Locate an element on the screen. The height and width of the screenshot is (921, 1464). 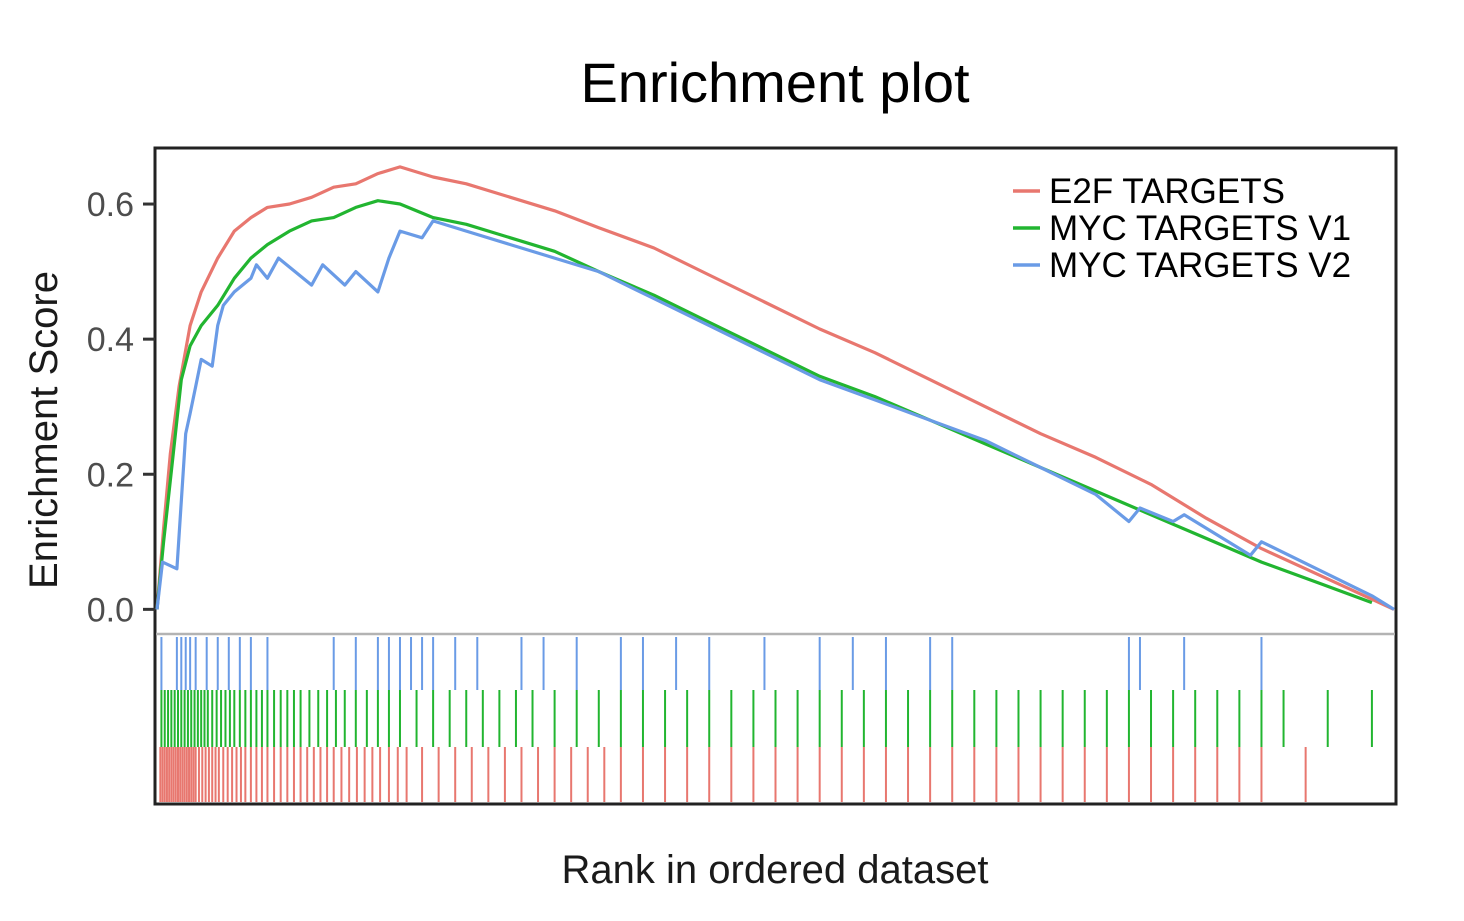
legend-label: E2F TARGETS is located at coordinates (1167, 191).